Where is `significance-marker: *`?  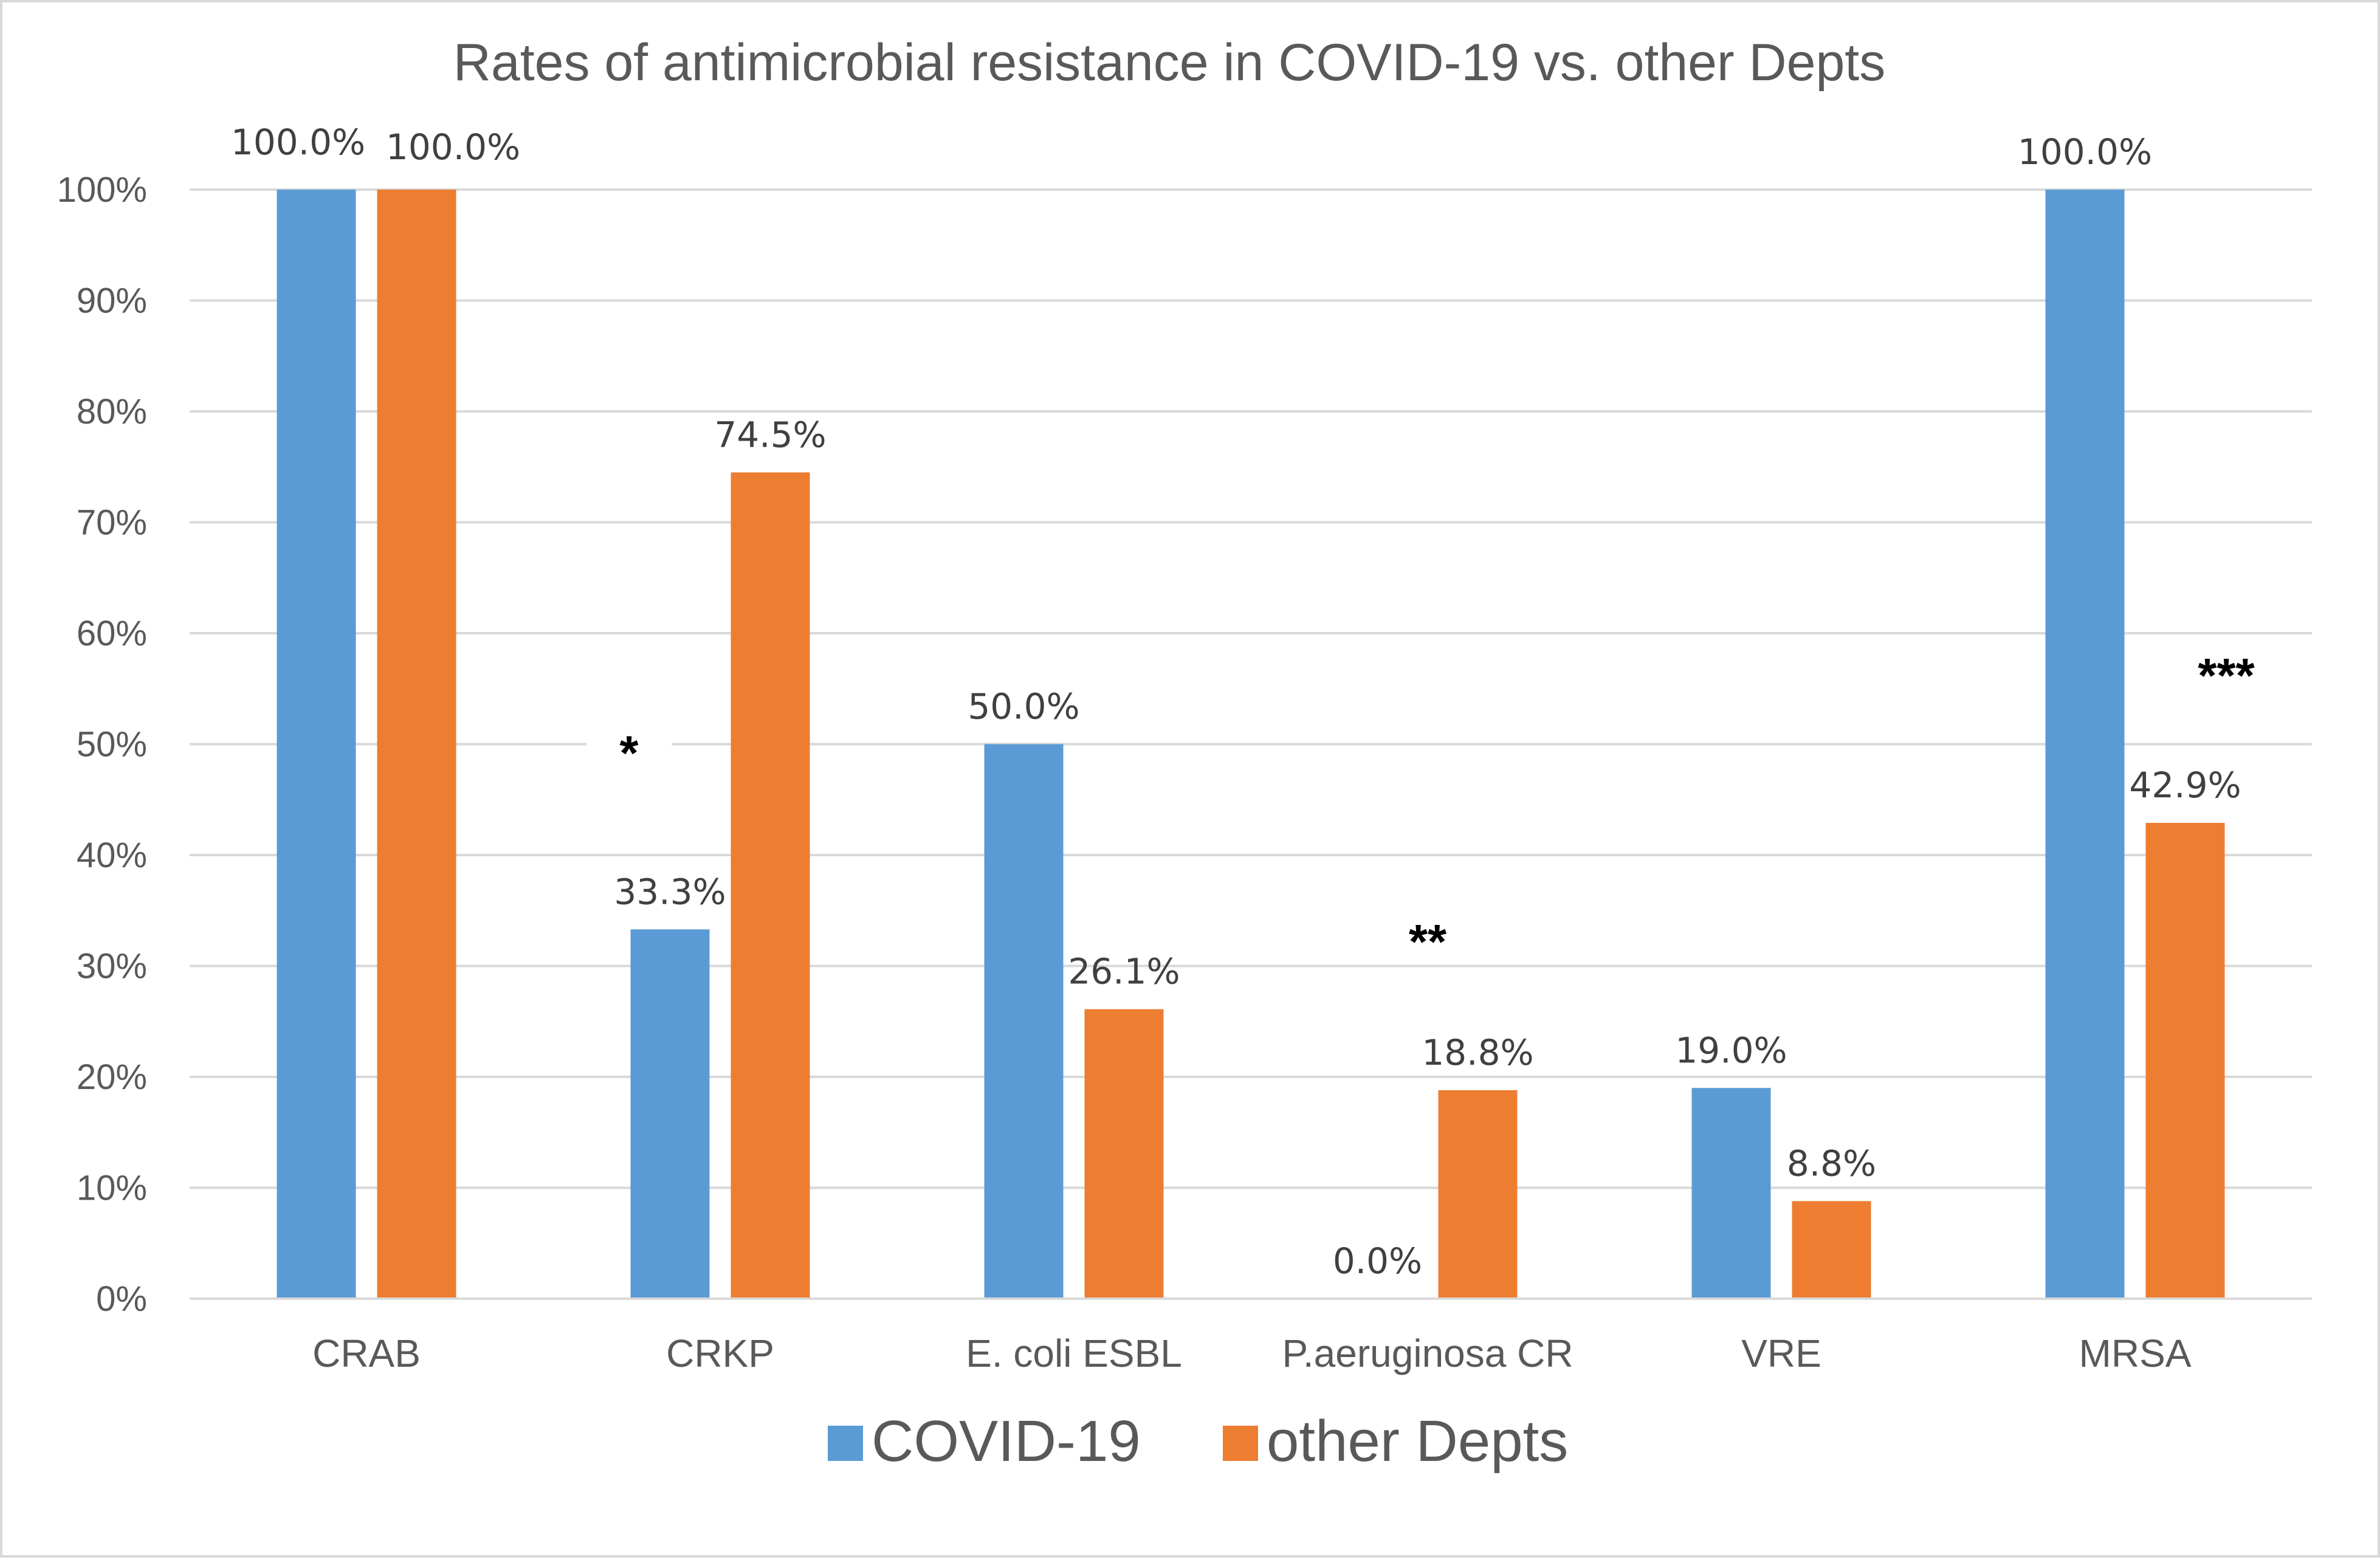 significance-marker: * is located at coordinates (629, 753).